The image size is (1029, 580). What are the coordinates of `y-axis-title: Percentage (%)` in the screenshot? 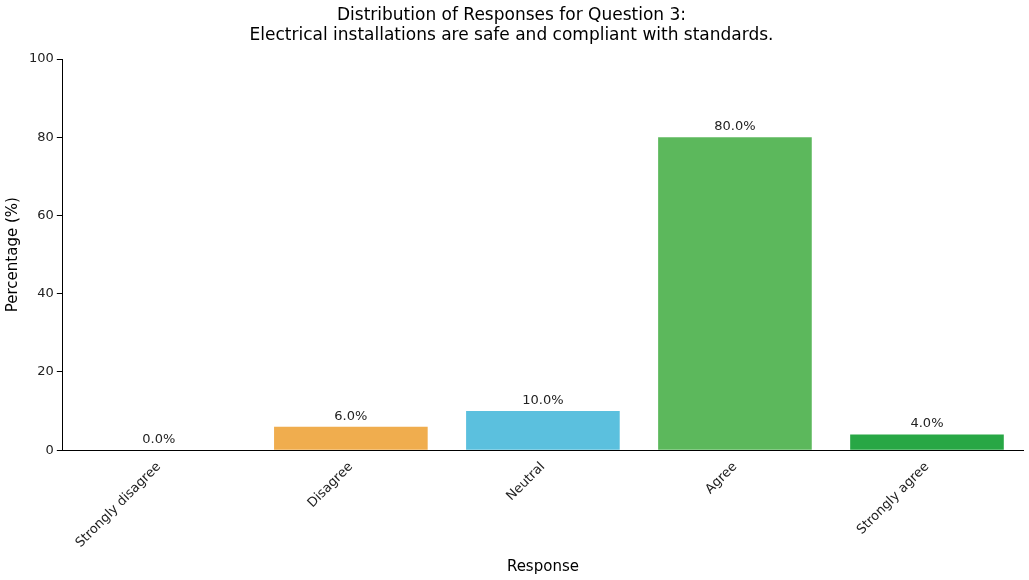 It's located at (11, 255).